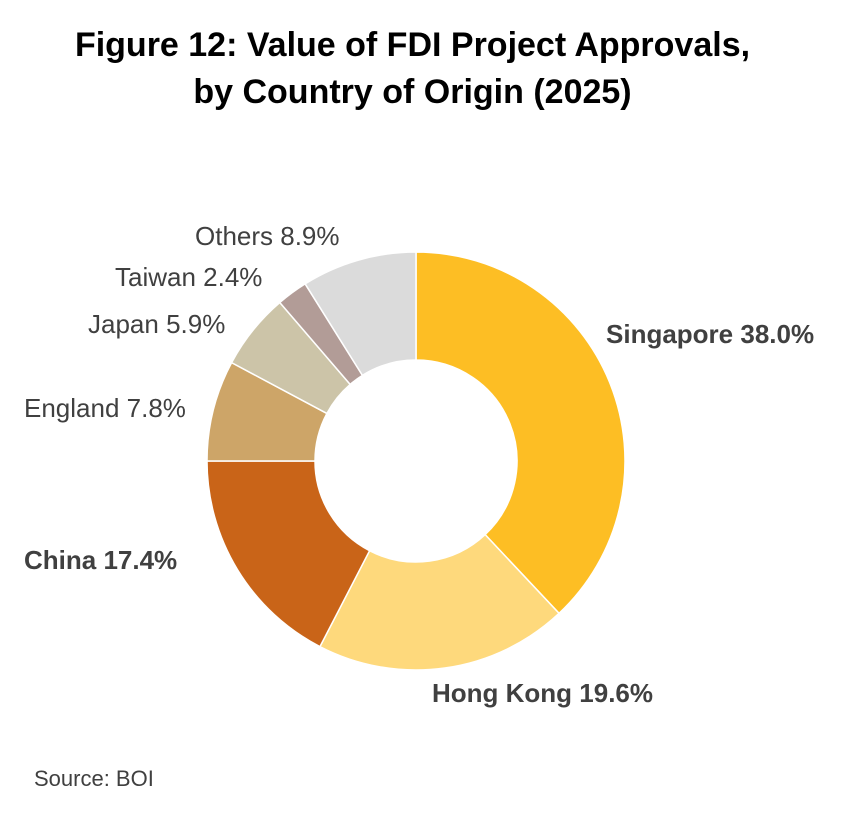  What do you see at coordinates (100, 560) in the screenshot?
I see `label-china: China 17.4%` at bounding box center [100, 560].